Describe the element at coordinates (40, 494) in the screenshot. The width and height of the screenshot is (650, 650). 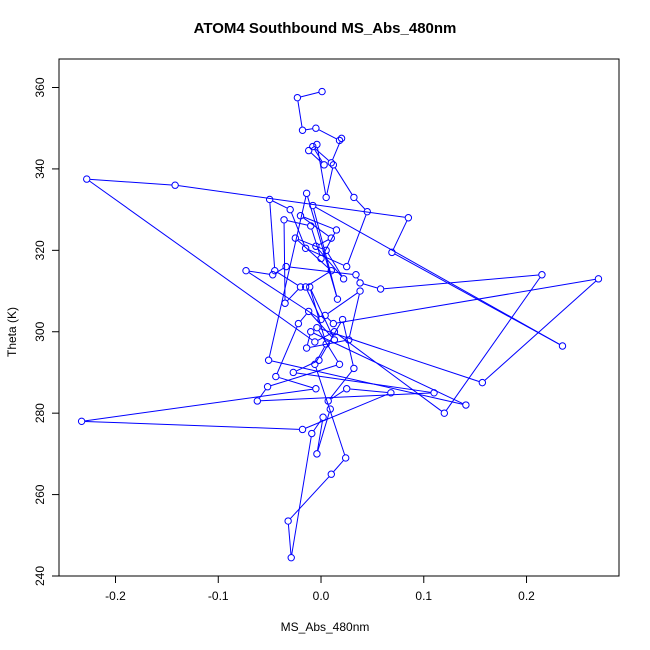
I see `y-tick-label: 260` at that location.